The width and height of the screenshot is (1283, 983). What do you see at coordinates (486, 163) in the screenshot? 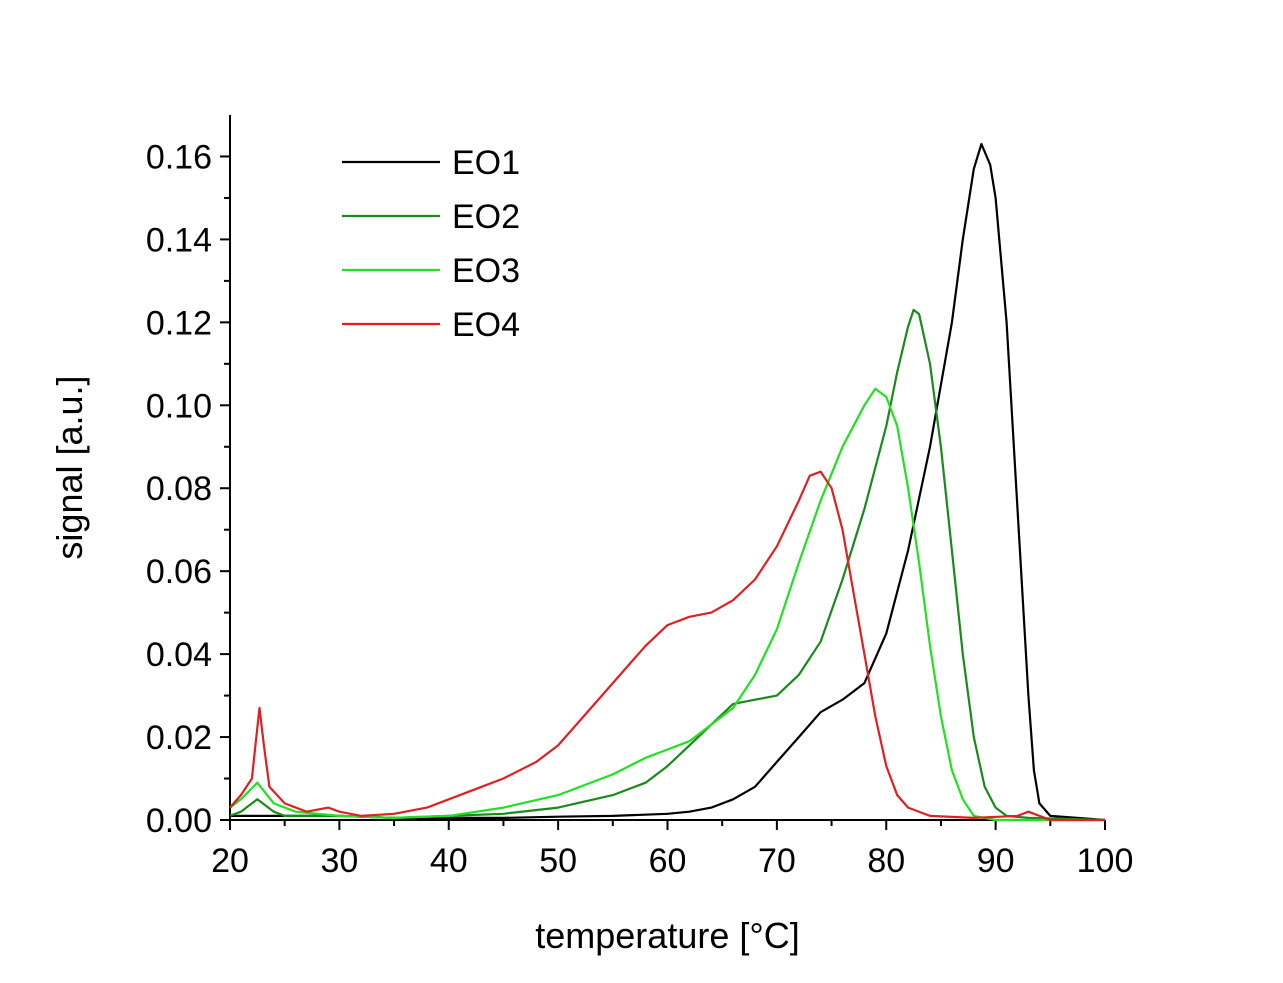
I see `legend-label-eo1: EO1` at bounding box center [486, 163].